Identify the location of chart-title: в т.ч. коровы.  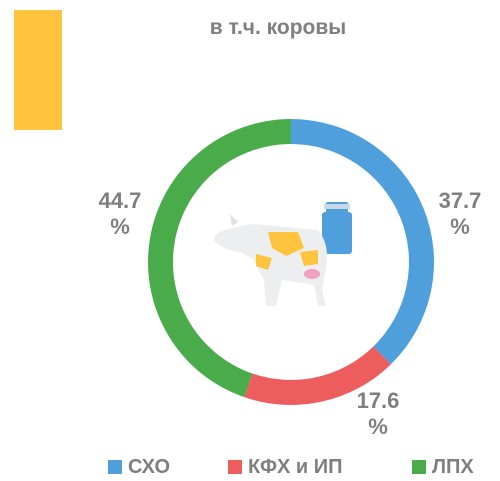
(278, 27).